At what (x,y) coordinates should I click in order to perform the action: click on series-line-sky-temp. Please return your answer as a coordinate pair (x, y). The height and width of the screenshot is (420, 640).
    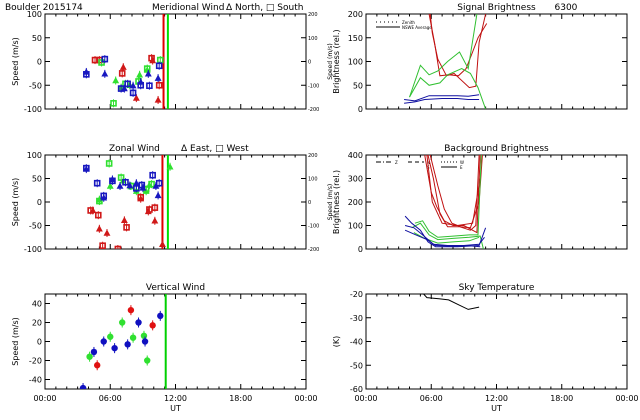
    Looking at the image, I should click on (451, 302).